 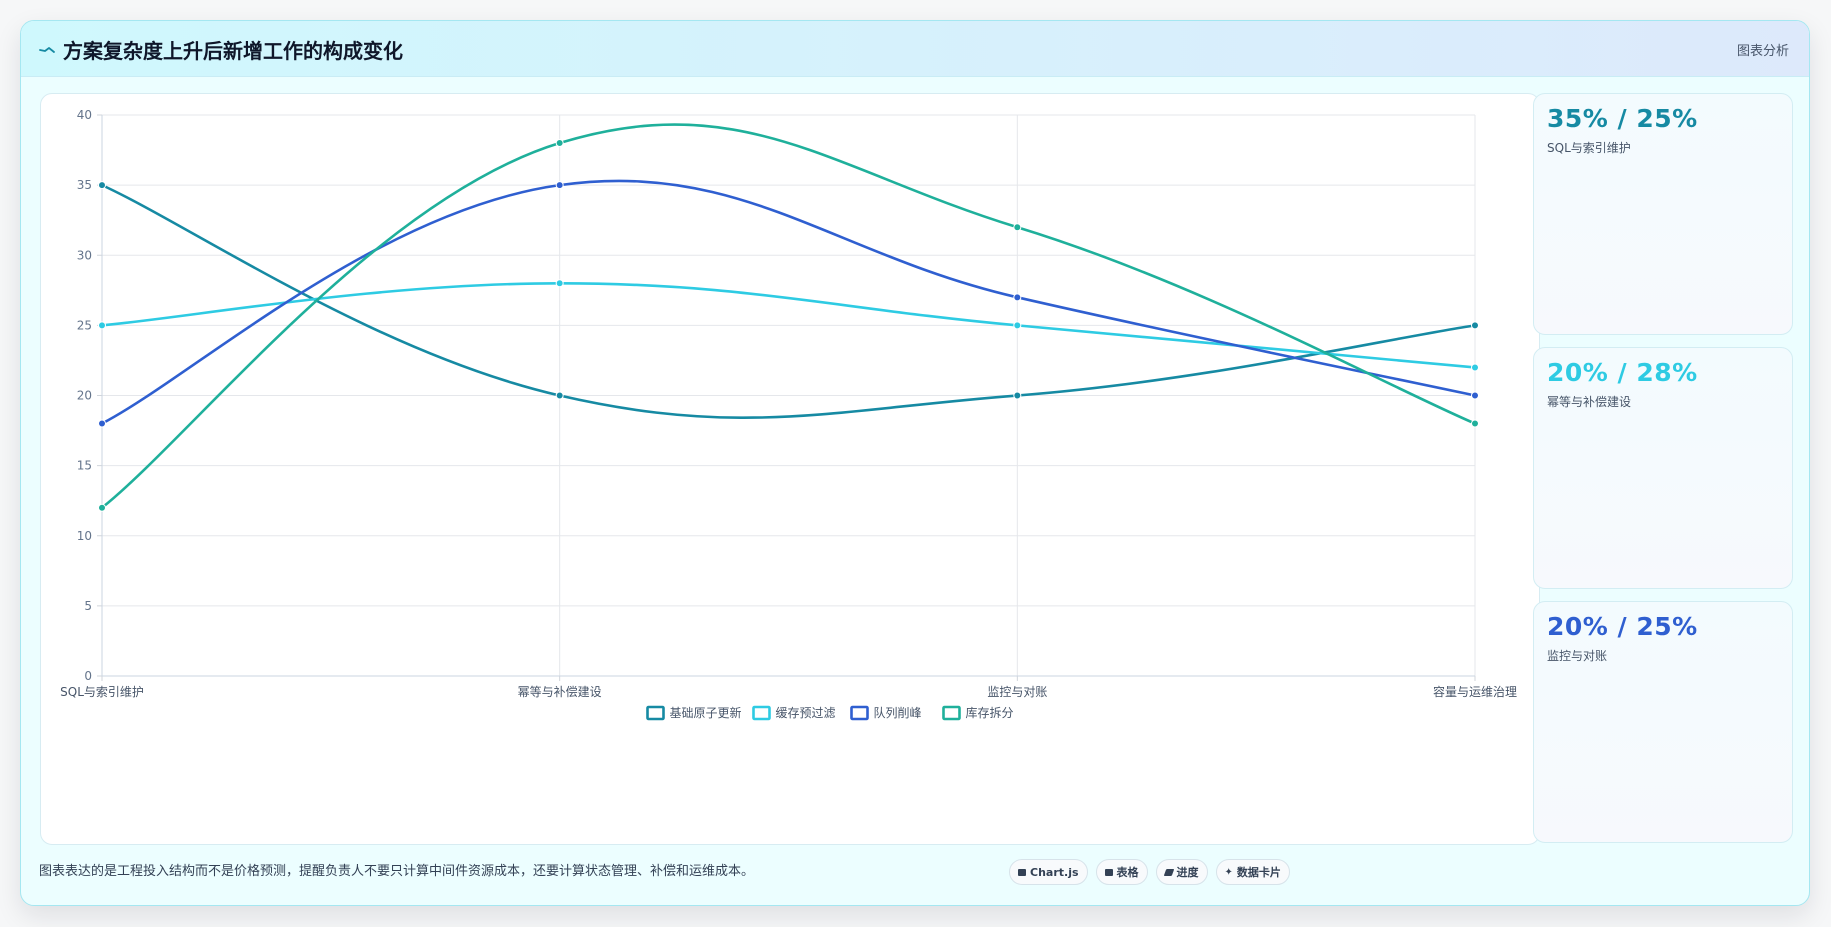 What do you see at coordinates (706, 712) in the screenshot?
I see `legend-label: 基础原子更新` at bounding box center [706, 712].